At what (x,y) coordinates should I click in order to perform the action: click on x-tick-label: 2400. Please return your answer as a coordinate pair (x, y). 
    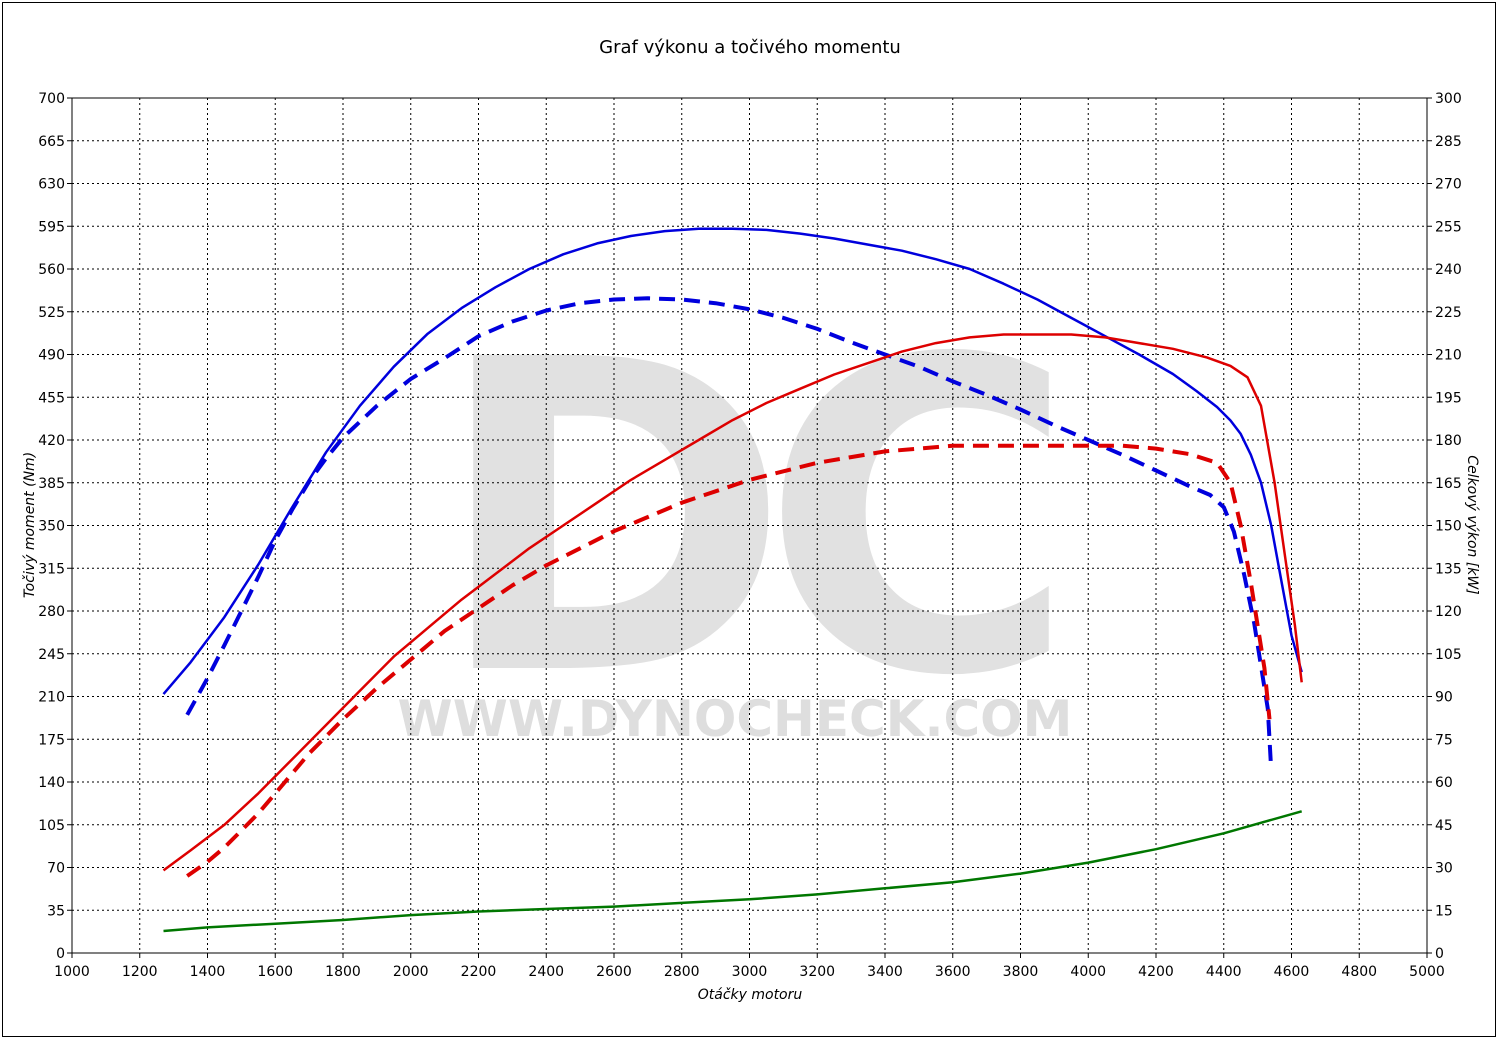
    Looking at the image, I should click on (546, 972).